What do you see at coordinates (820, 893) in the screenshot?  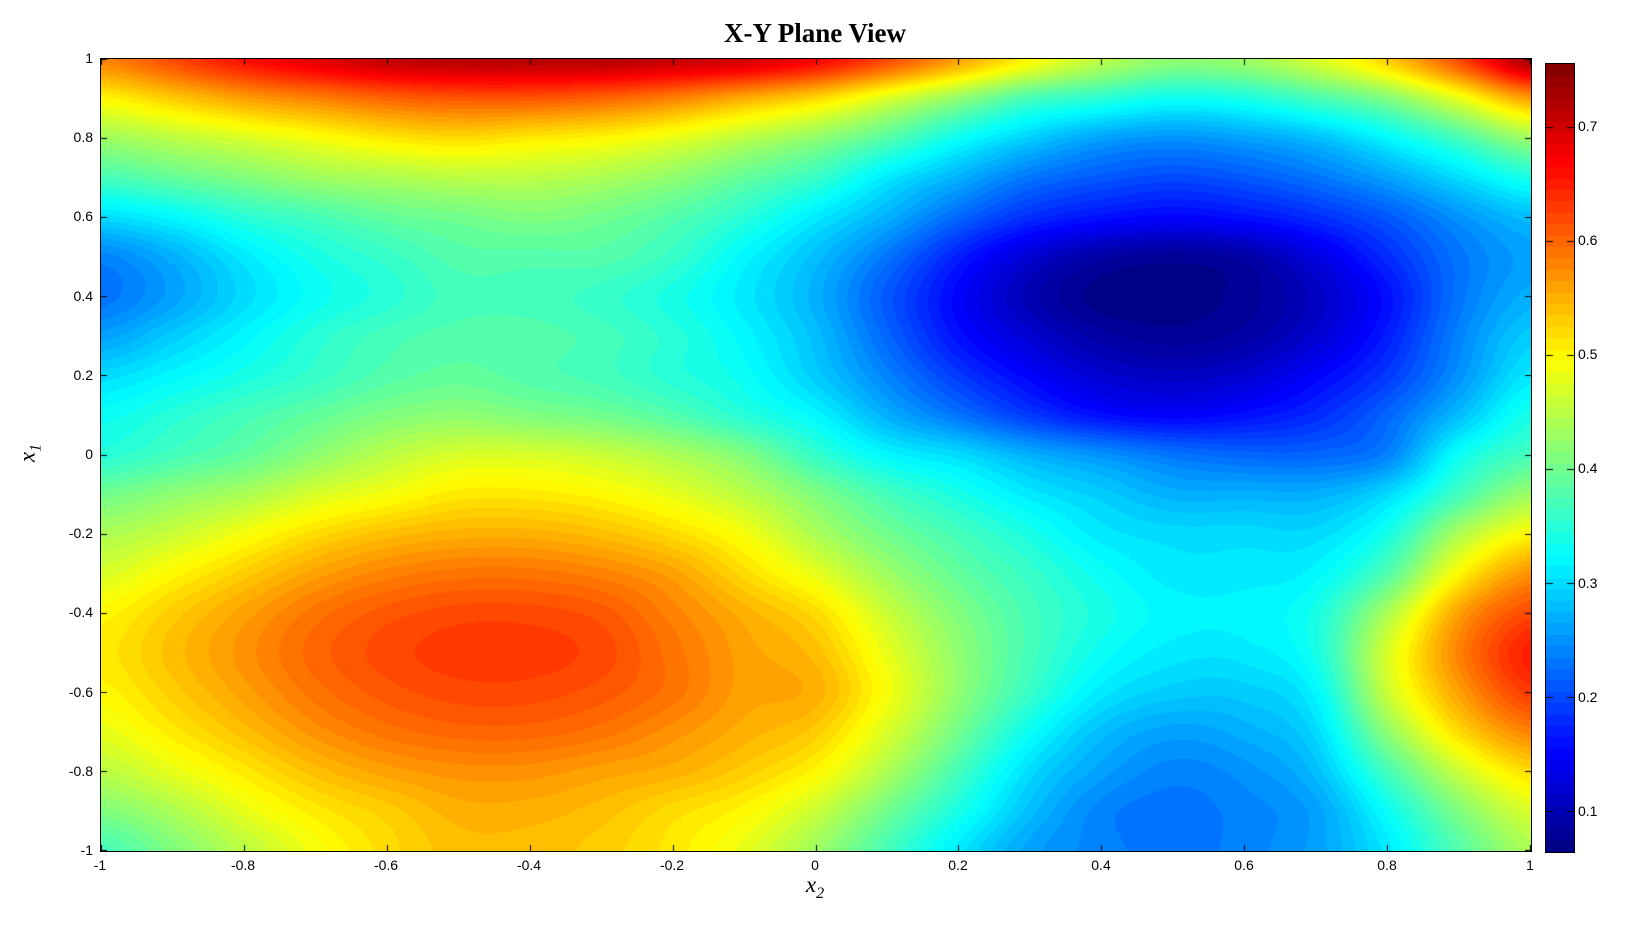 I see `x-axis-label-sub: 2` at bounding box center [820, 893].